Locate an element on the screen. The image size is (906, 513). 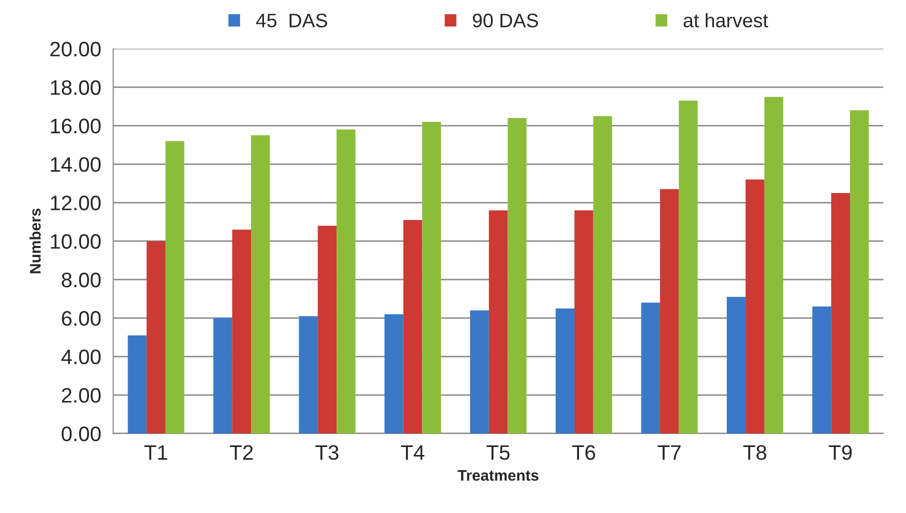
x-tick-label: T6 is located at coordinates (584, 452).